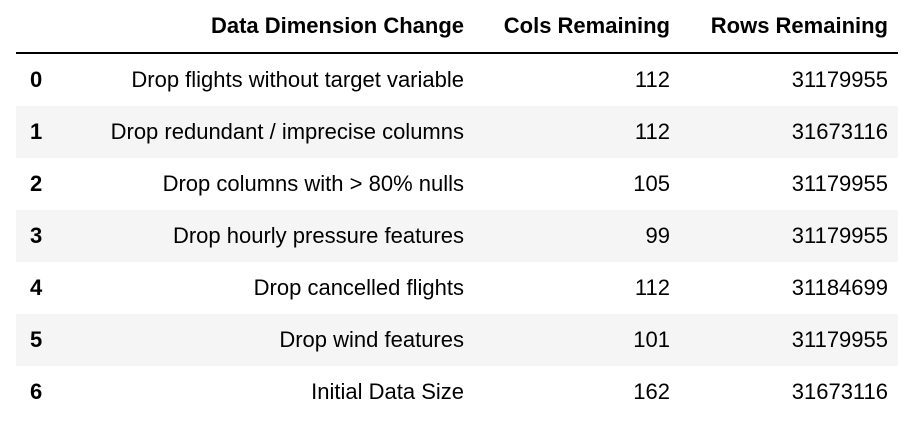  Describe the element at coordinates (287, 131) in the screenshot. I see `change-cell: Drop redundant / imprecise columns` at that location.